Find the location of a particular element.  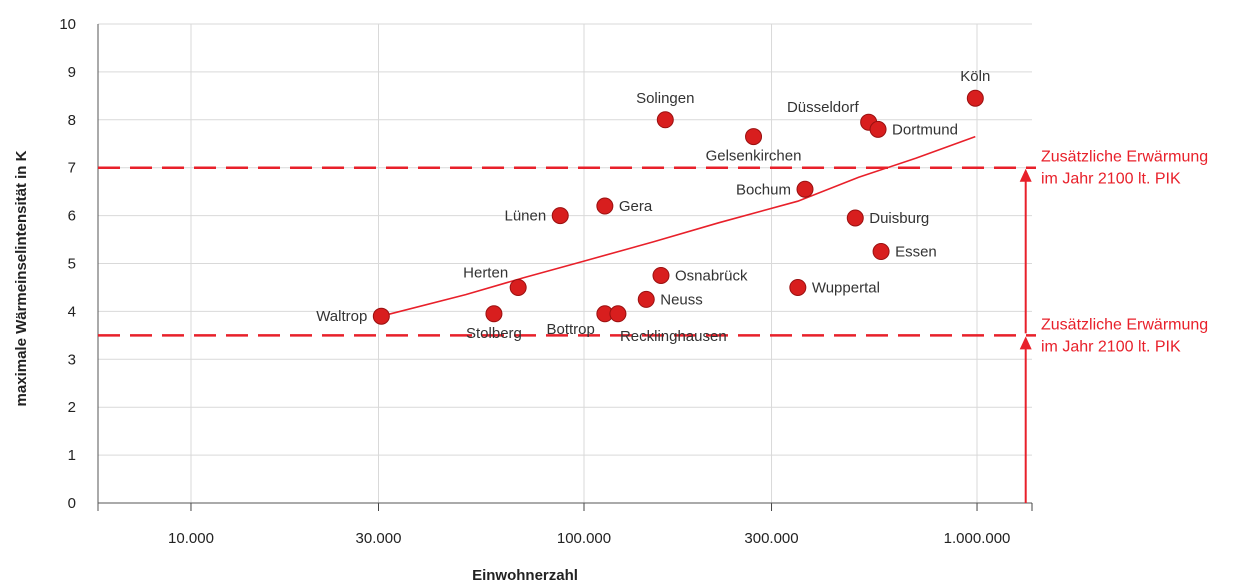

point-label: Köln is located at coordinates (975, 76).